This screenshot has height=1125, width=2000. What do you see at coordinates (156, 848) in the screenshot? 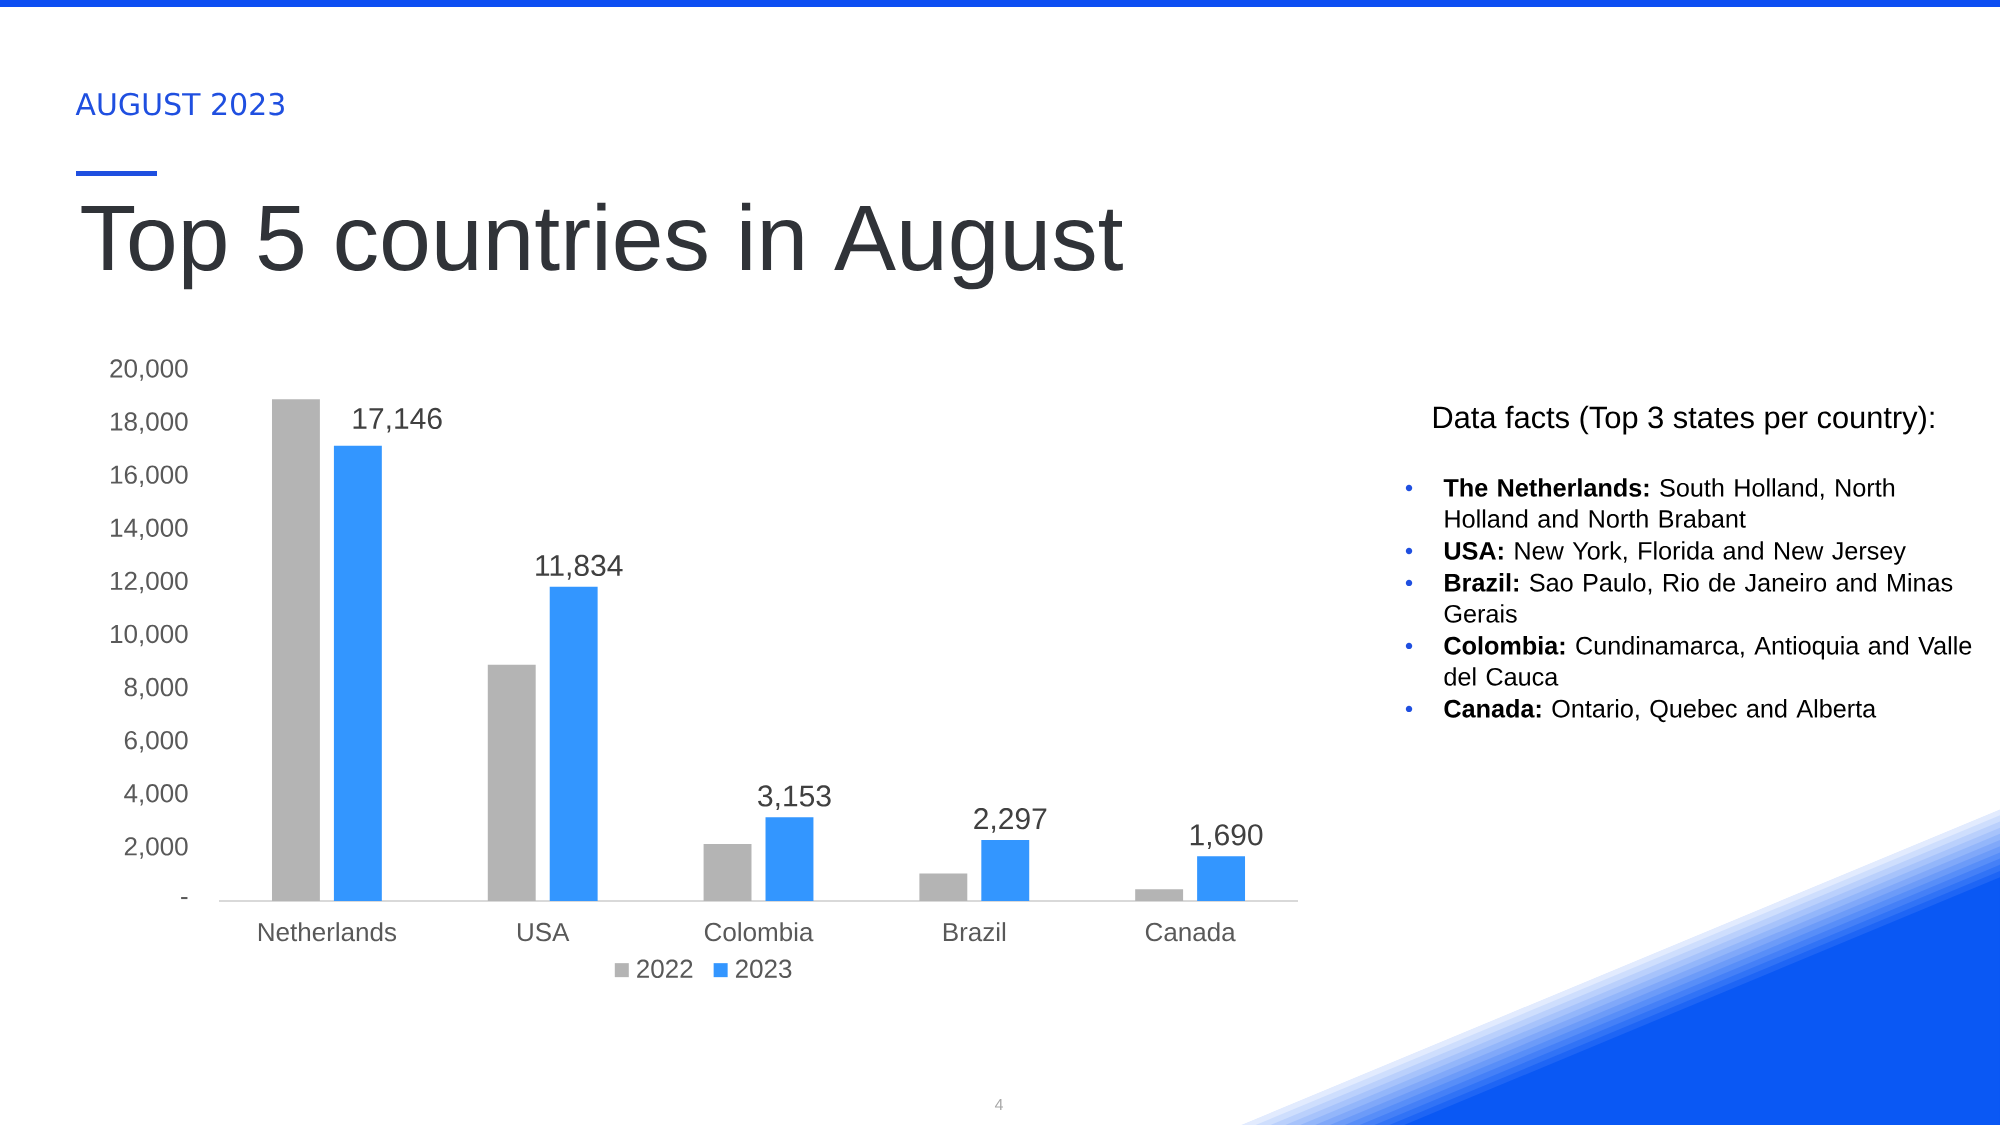
I see `y-tick-label: 2,000` at bounding box center [156, 848].